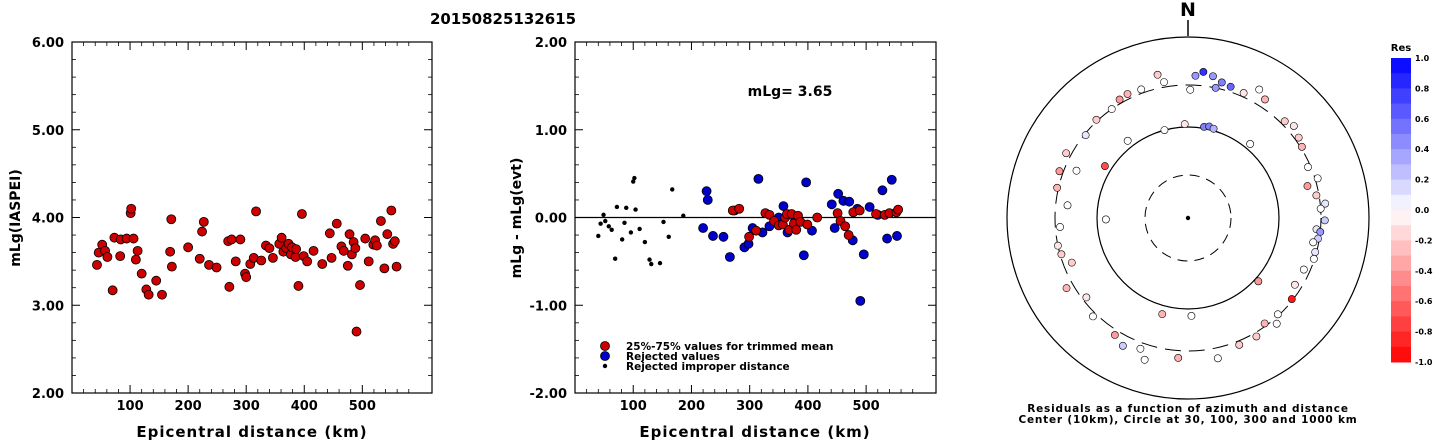 This screenshot has width=1437, height=441. I want to click on colorbar-tick-label: -1.0, so click(1424, 362).